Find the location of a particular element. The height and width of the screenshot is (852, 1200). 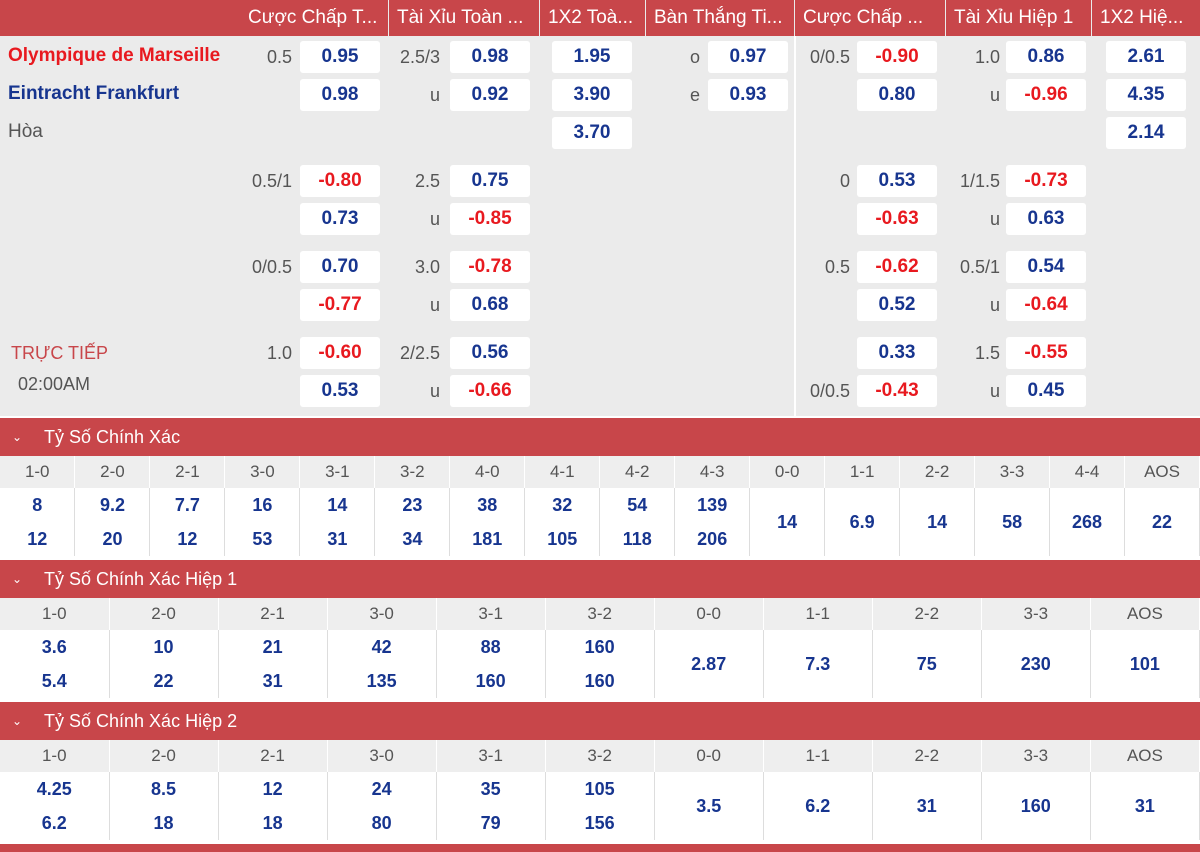

odds-button: 2.61 is located at coordinates (1146, 57).